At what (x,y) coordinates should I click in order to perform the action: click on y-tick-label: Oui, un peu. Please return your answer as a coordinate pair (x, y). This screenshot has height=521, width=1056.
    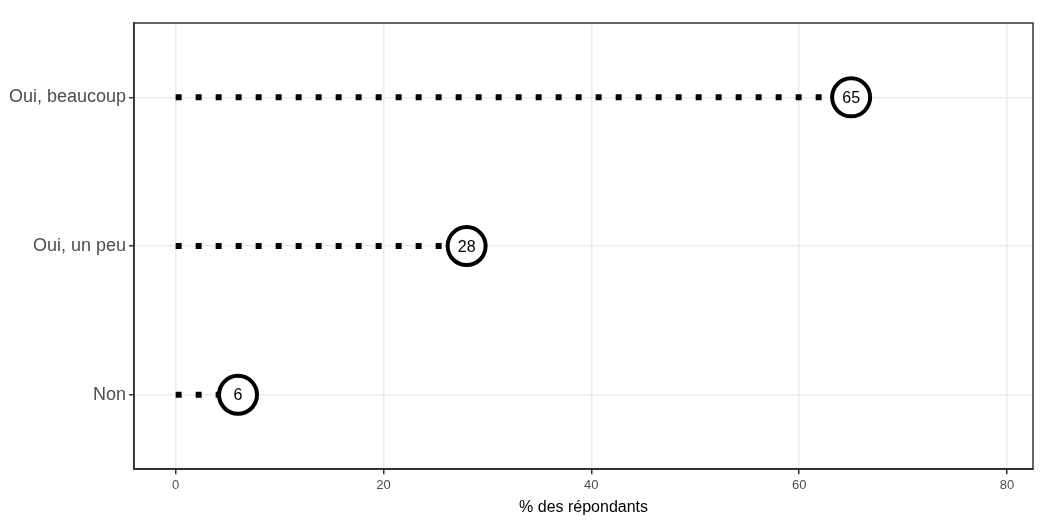
    Looking at the image, I should click on (80, 245).